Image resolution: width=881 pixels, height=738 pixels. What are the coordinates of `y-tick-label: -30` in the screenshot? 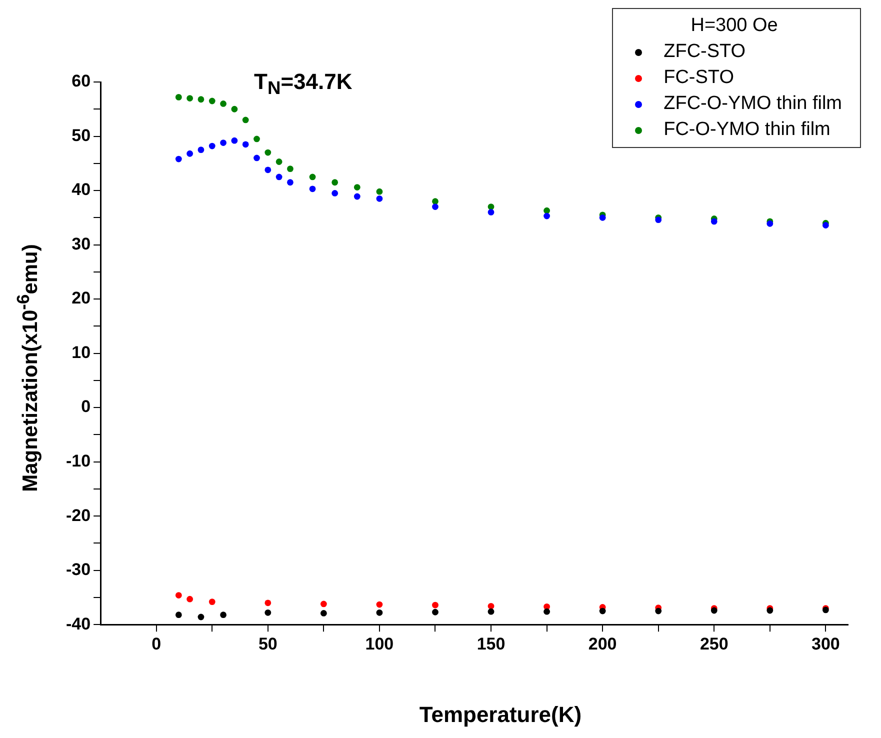 It's located at (78, 570).